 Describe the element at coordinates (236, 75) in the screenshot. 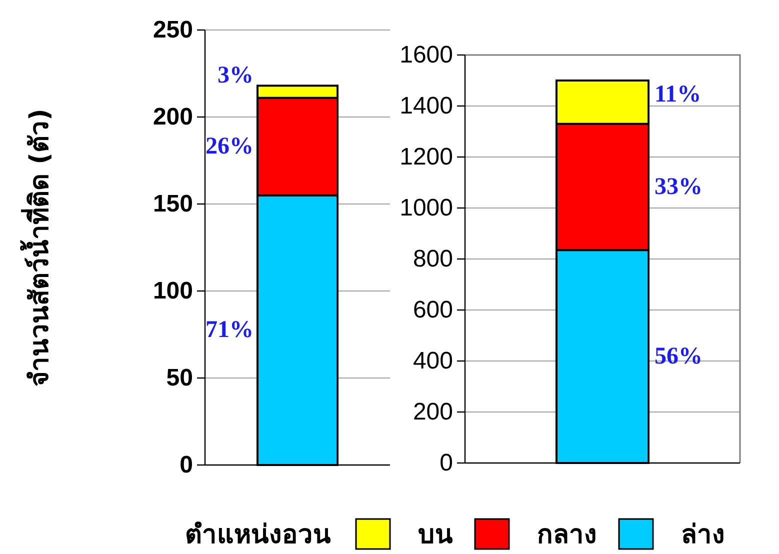

I see `annotation: 3%` at that location.